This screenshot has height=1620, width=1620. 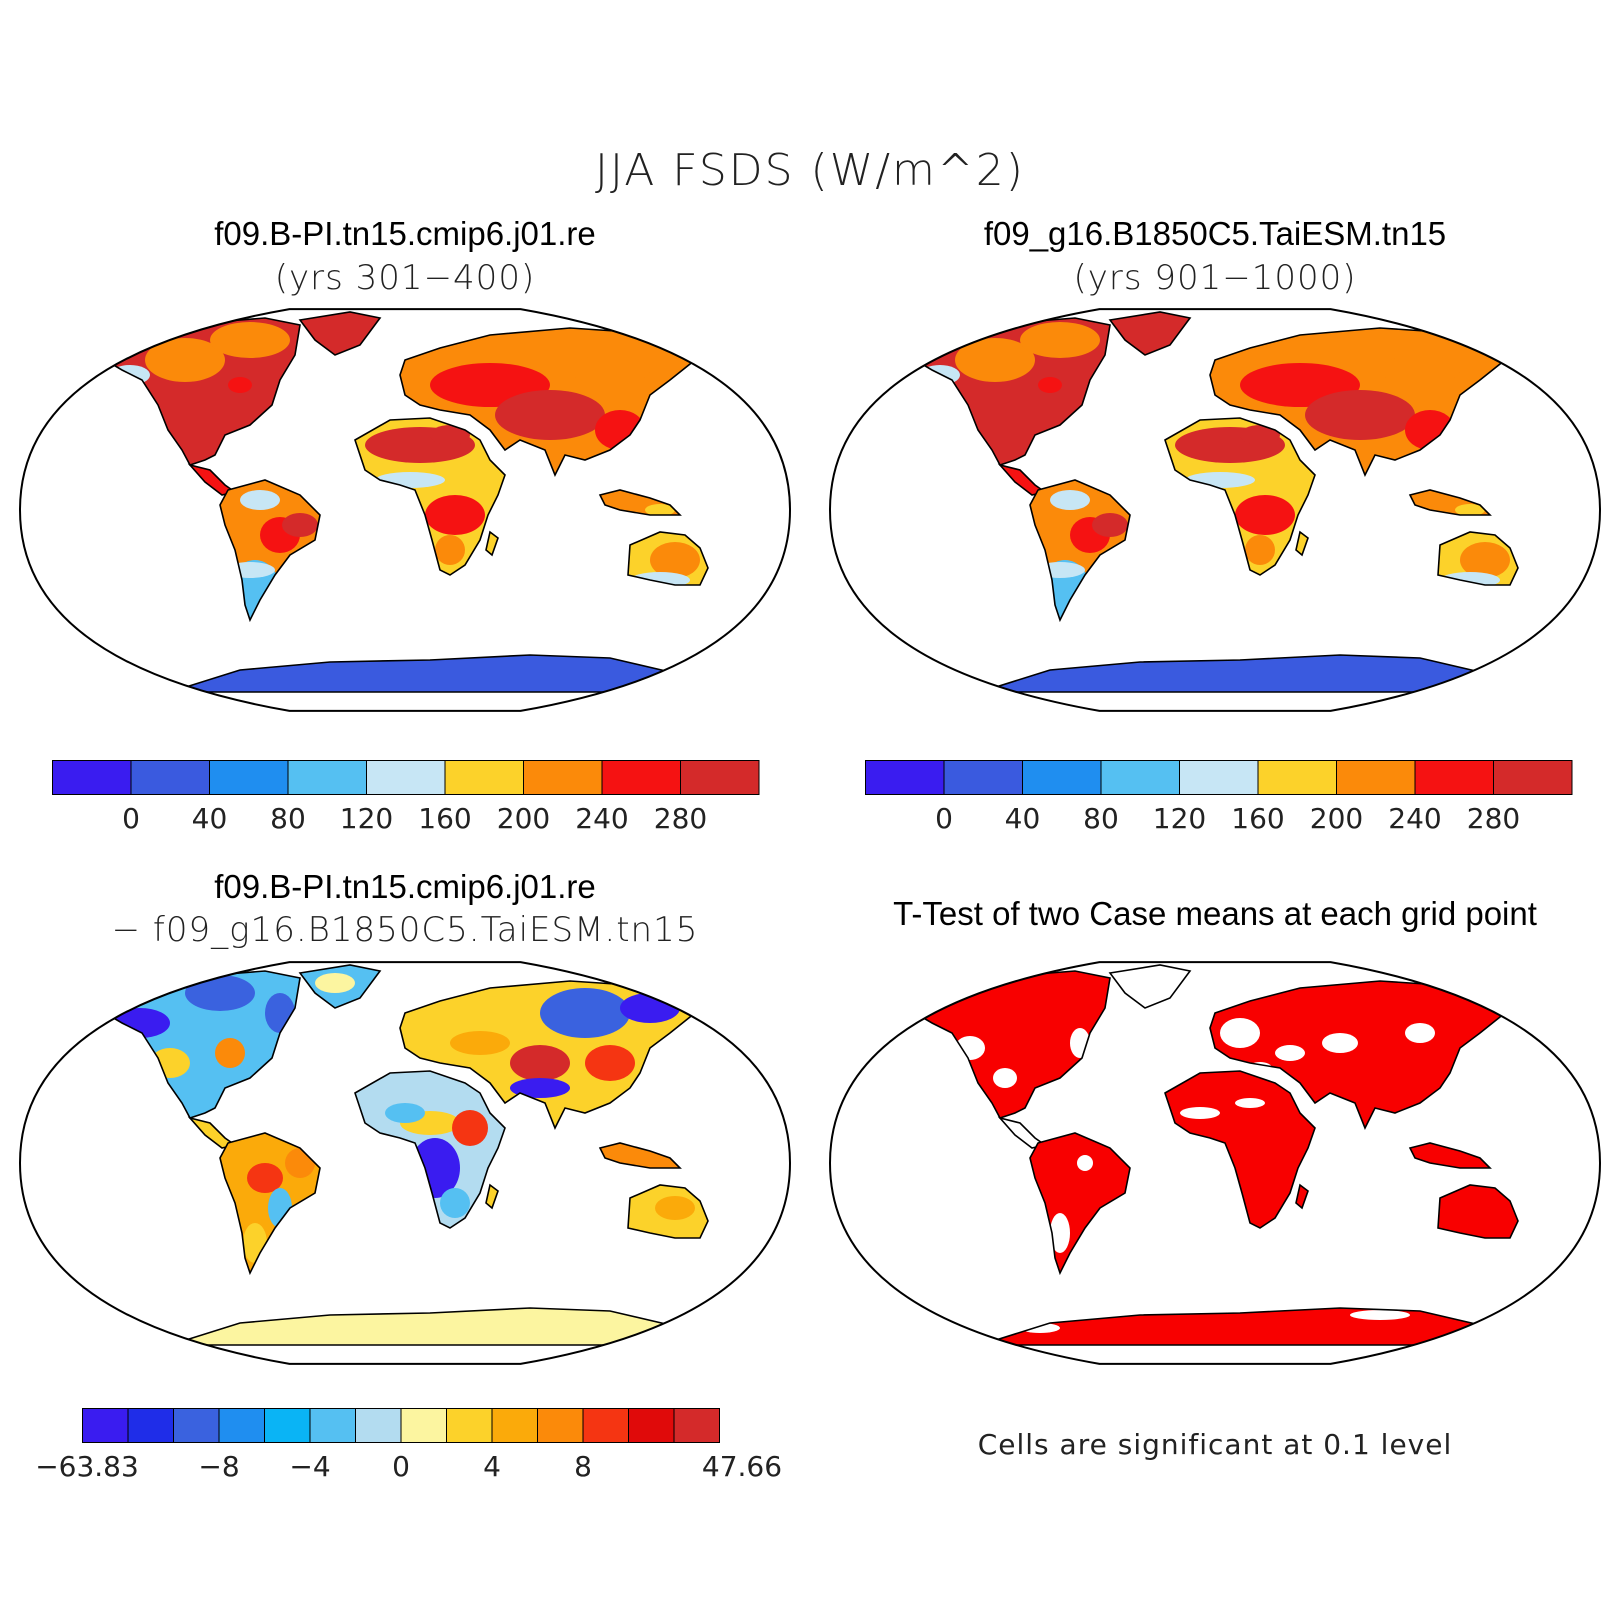 I want to click on colorbar-tick-label: 8, so click(x=583, y=1466).